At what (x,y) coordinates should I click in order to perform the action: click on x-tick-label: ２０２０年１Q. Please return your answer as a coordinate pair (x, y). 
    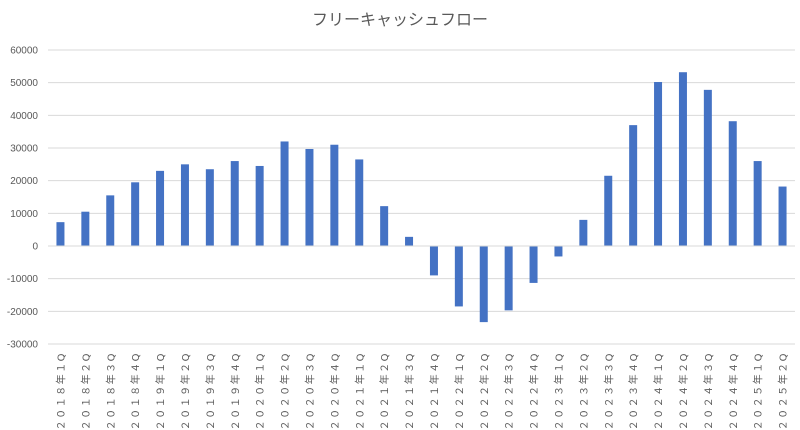
    Looking at the image, I should click on (260, 391).